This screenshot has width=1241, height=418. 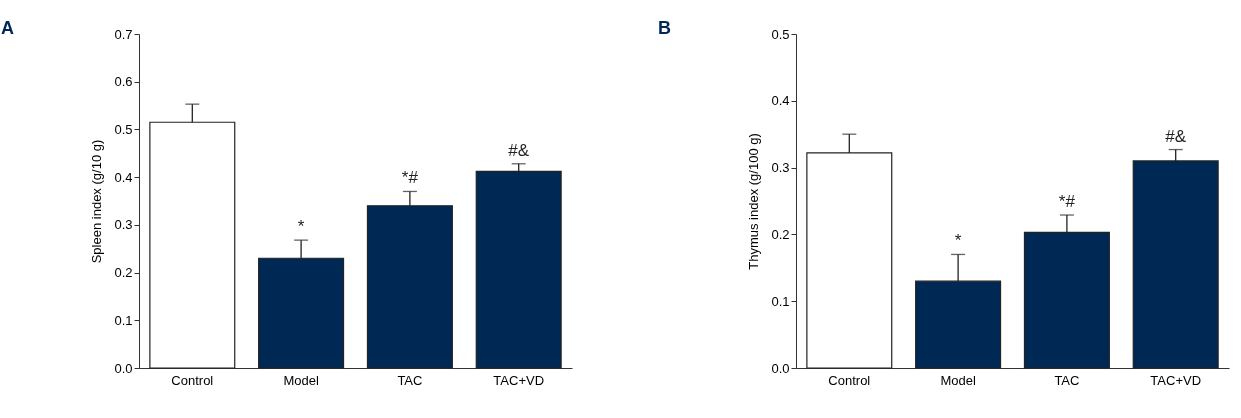 What do you see at coordinates (123, 82) in the screenshot?
I see `y-tick-label: 0.6` at bounding box center [123, 82].